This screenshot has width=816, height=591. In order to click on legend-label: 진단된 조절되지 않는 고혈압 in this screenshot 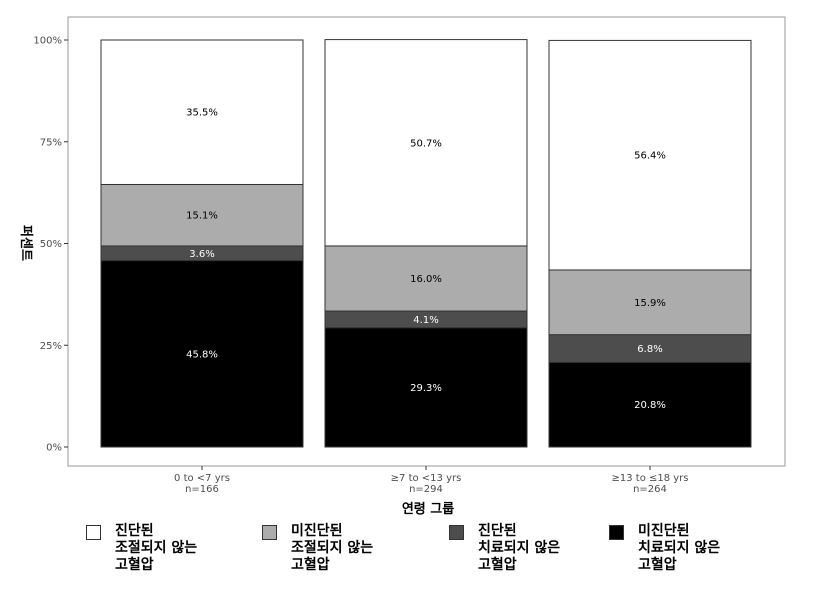, I will do `click(156, 548)`.